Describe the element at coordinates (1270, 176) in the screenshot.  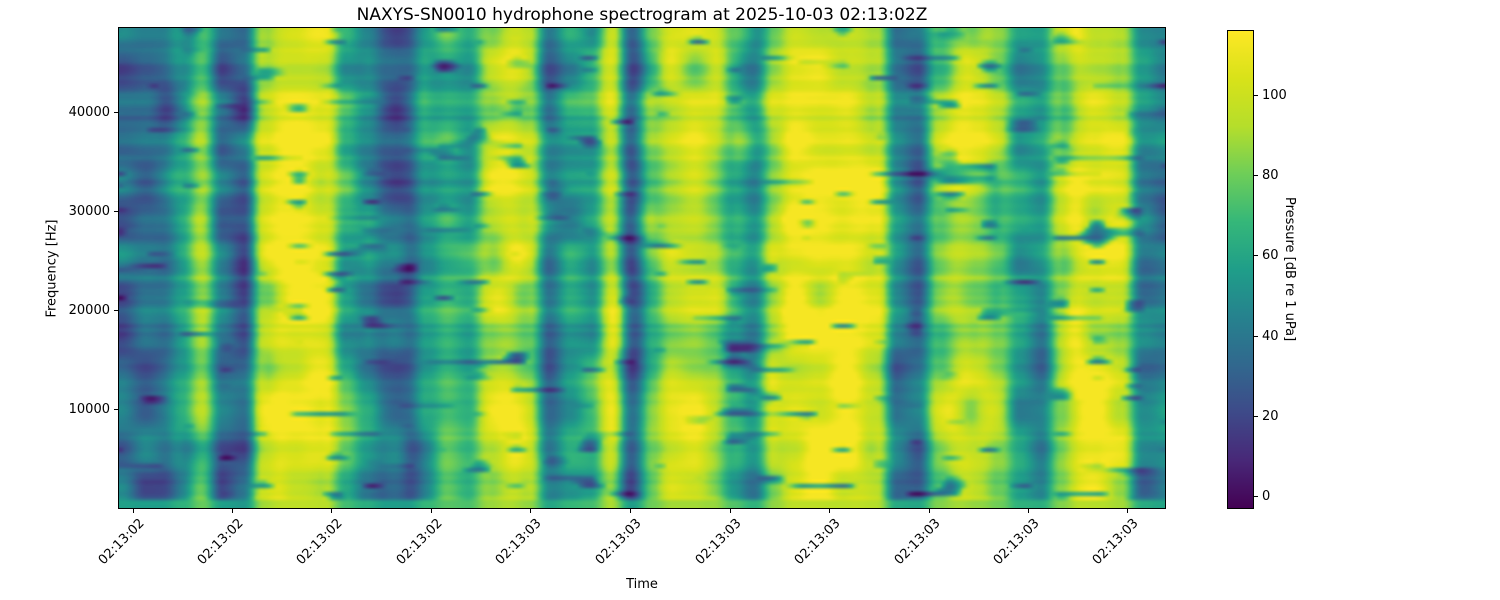
I see `colorbar-tick-label: 80` at that location.